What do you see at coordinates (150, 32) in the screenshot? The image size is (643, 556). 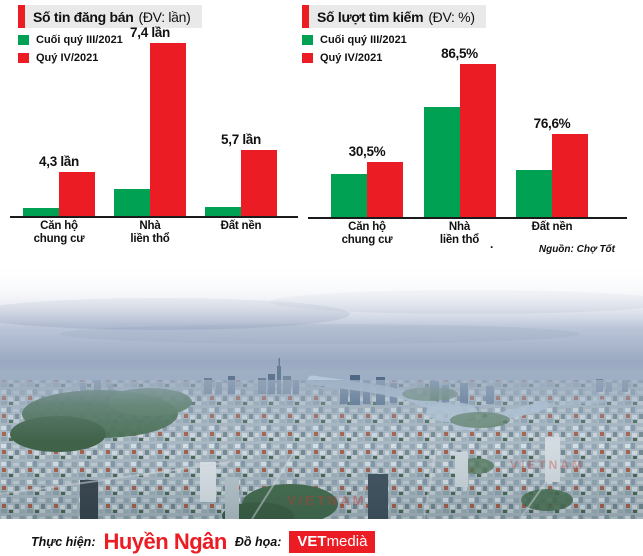 I see `value-label: 7,4 lần` at bounding box center [150, 32].